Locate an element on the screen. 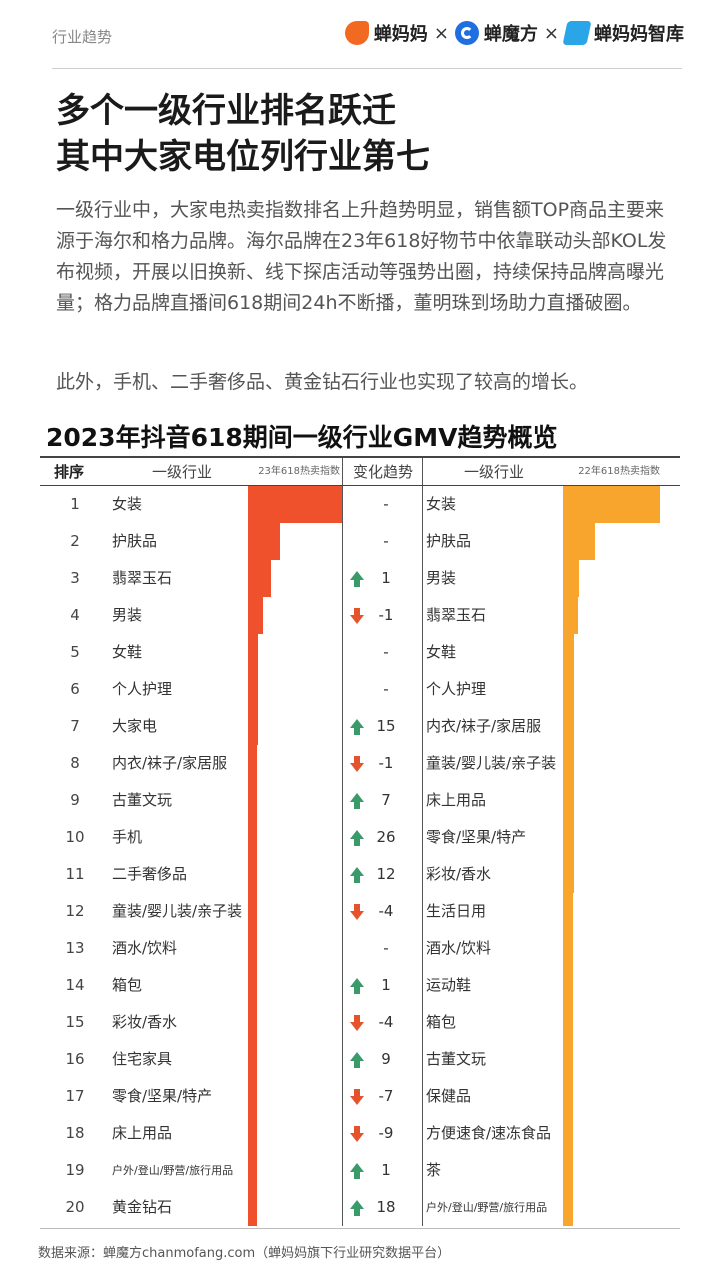  trend-value: 26 is located at coordinates (386, 837).